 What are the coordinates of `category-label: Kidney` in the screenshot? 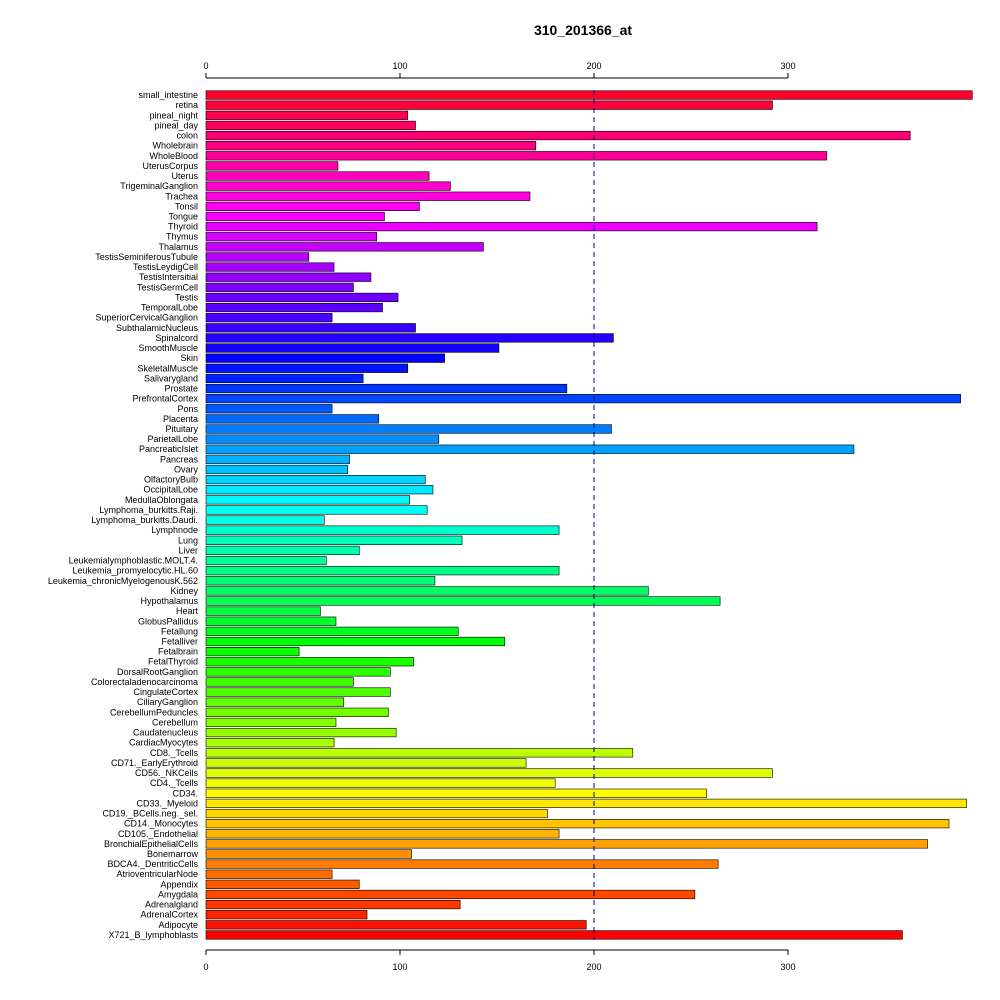 It's located at (184, 591).